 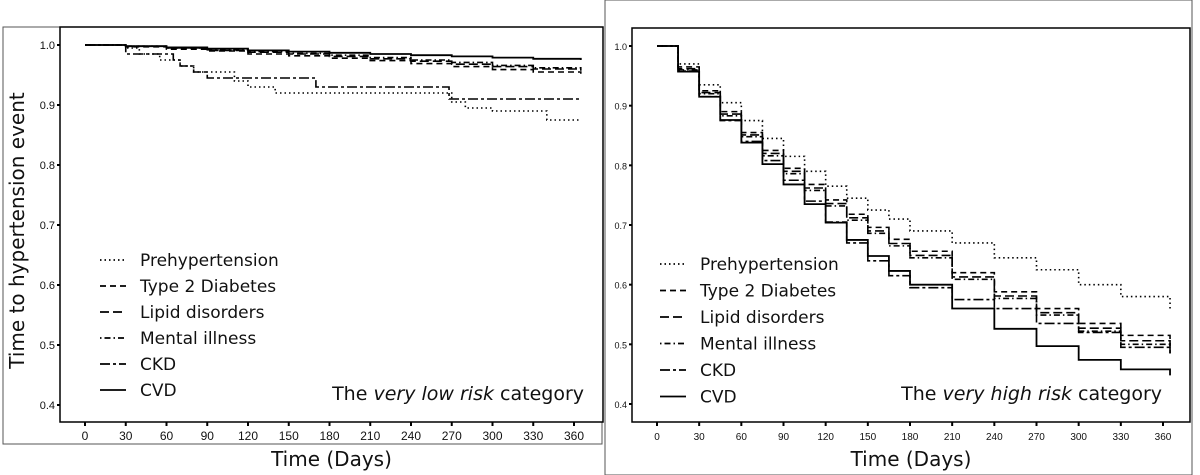 What do you see at coordinates (333, 52) in the screenshot?
I see `series-line-cvd` at bounding box center [333, 52].